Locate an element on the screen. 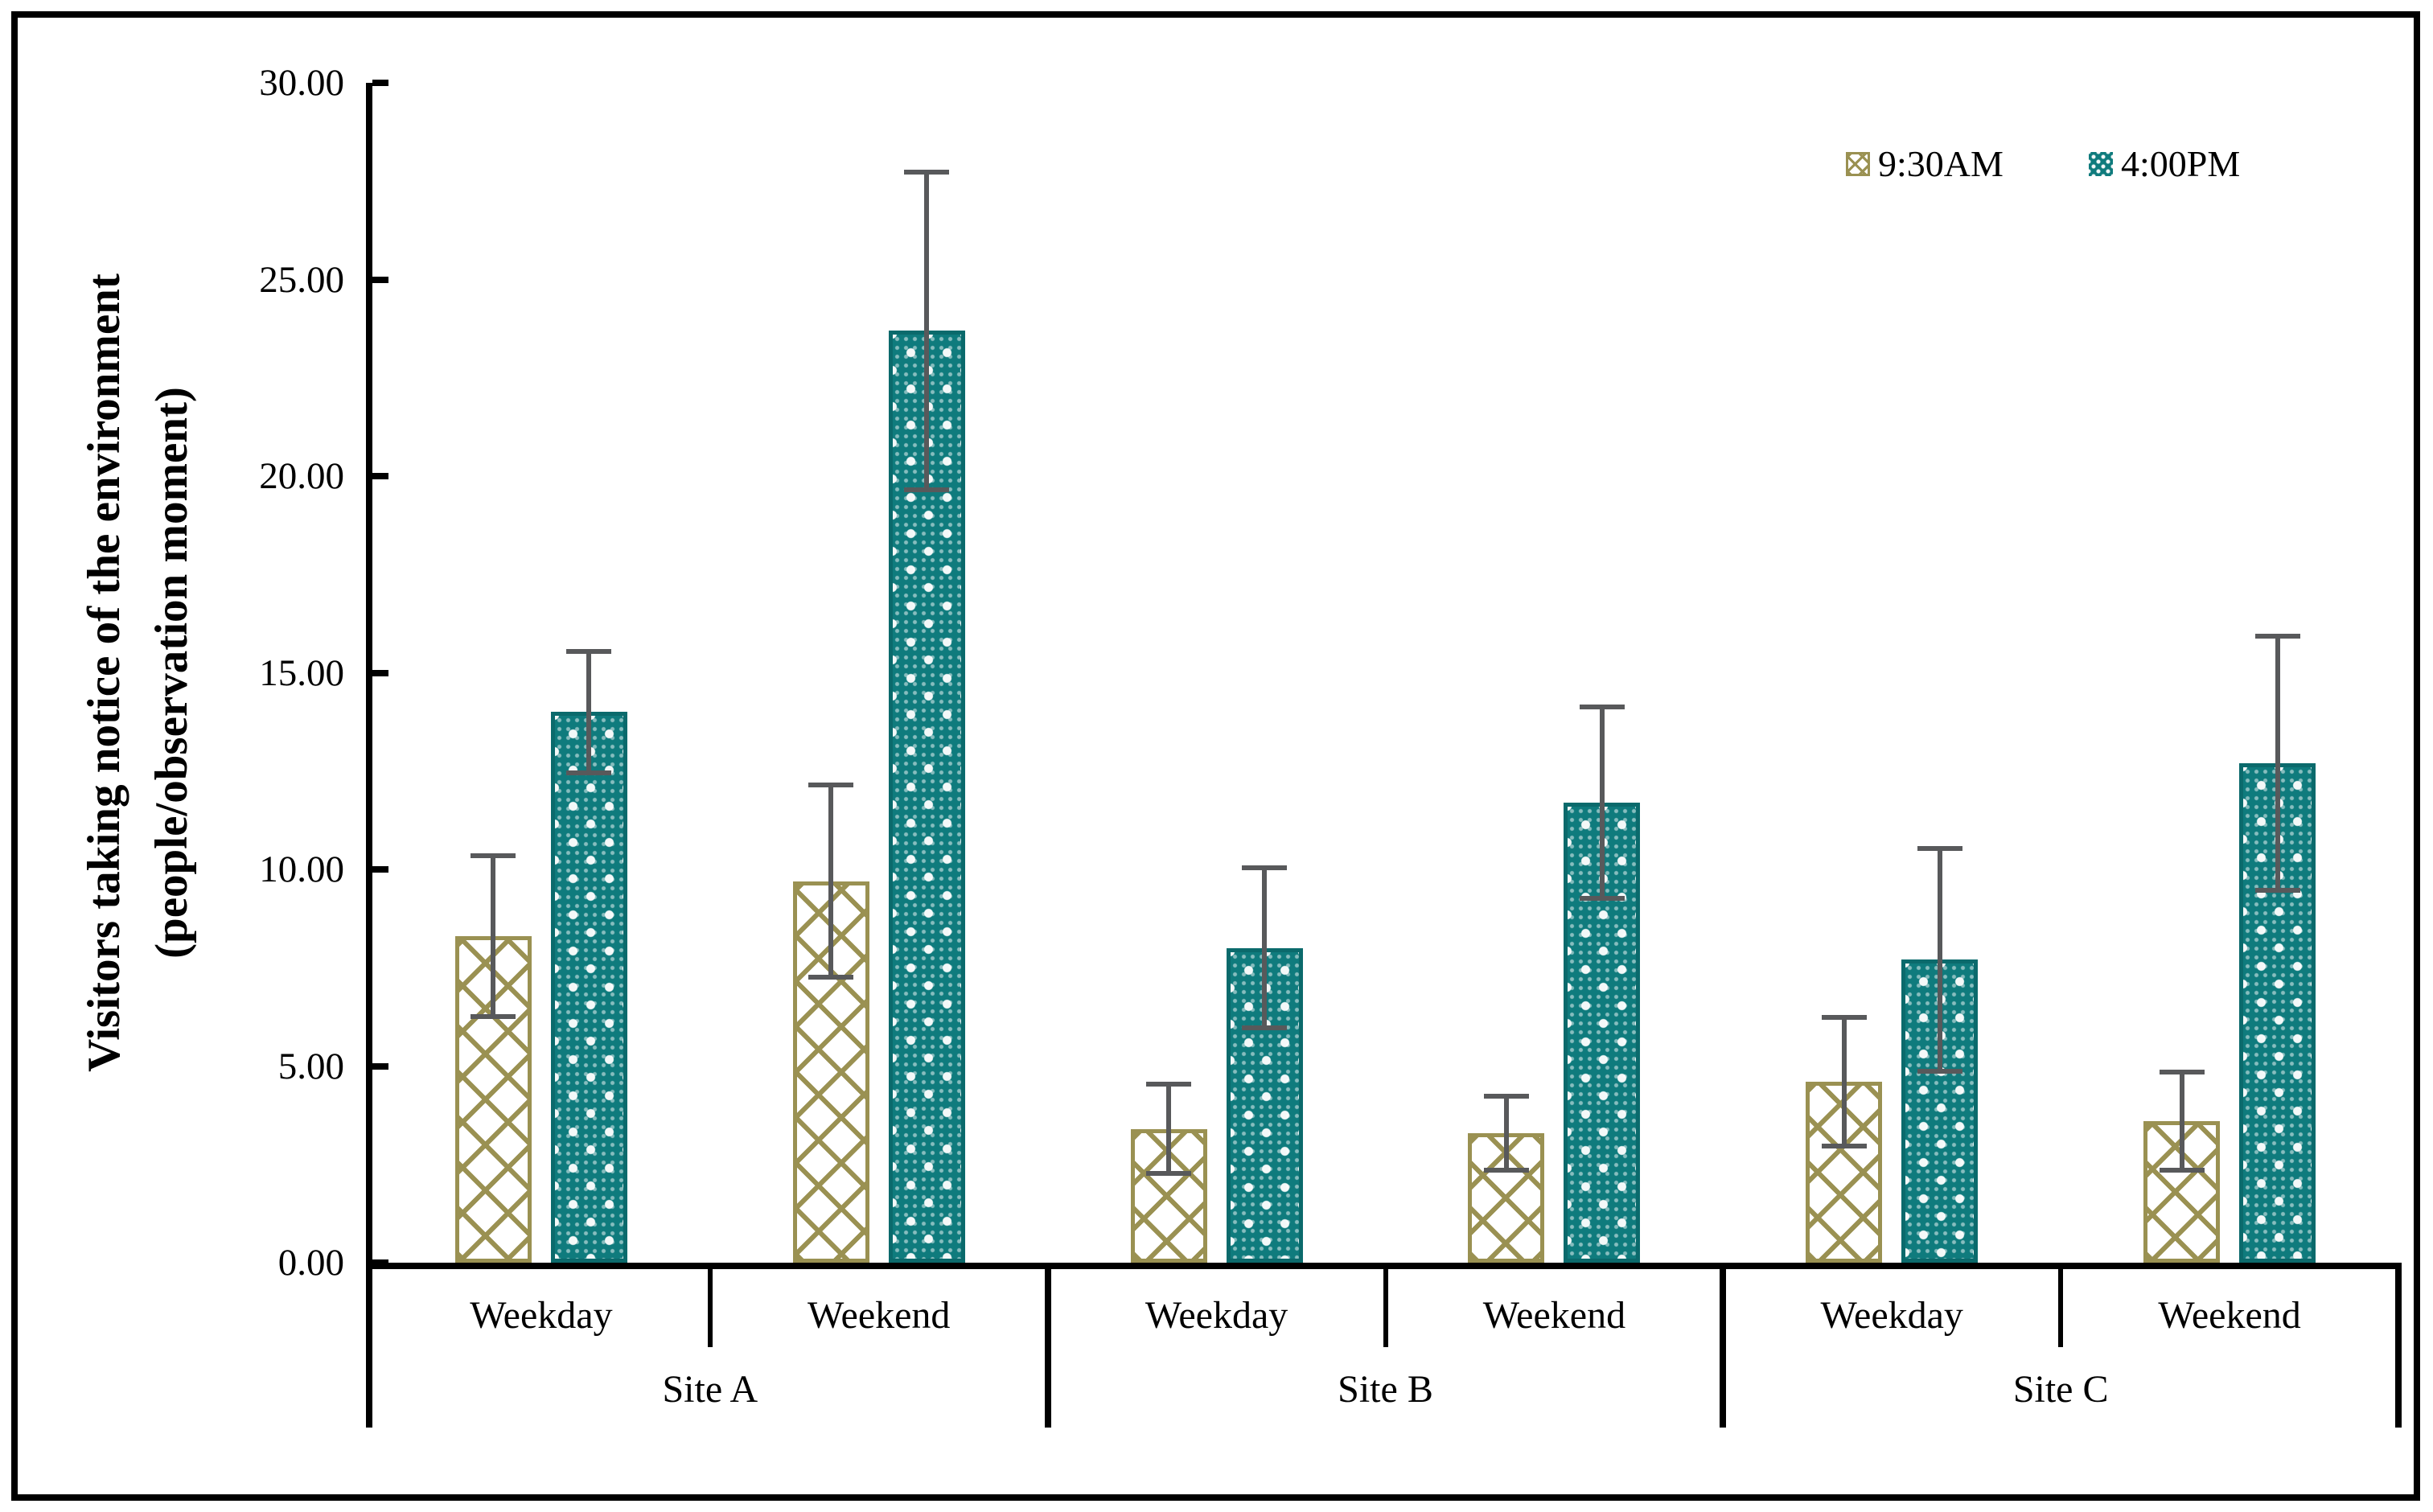 The width and height of the screenshot is (2433, 1512). y-tick-30.00 is located at coordinates (380, 83).